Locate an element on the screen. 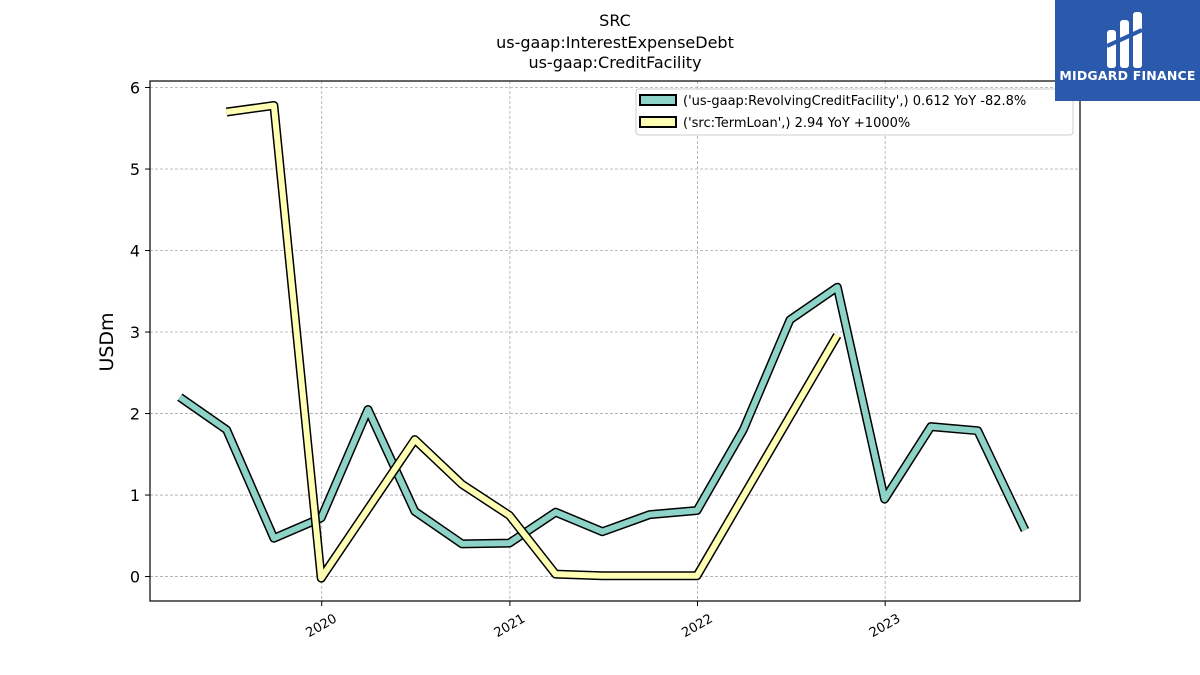  y-tick-label: 4 is located at coordinates (135, 251).